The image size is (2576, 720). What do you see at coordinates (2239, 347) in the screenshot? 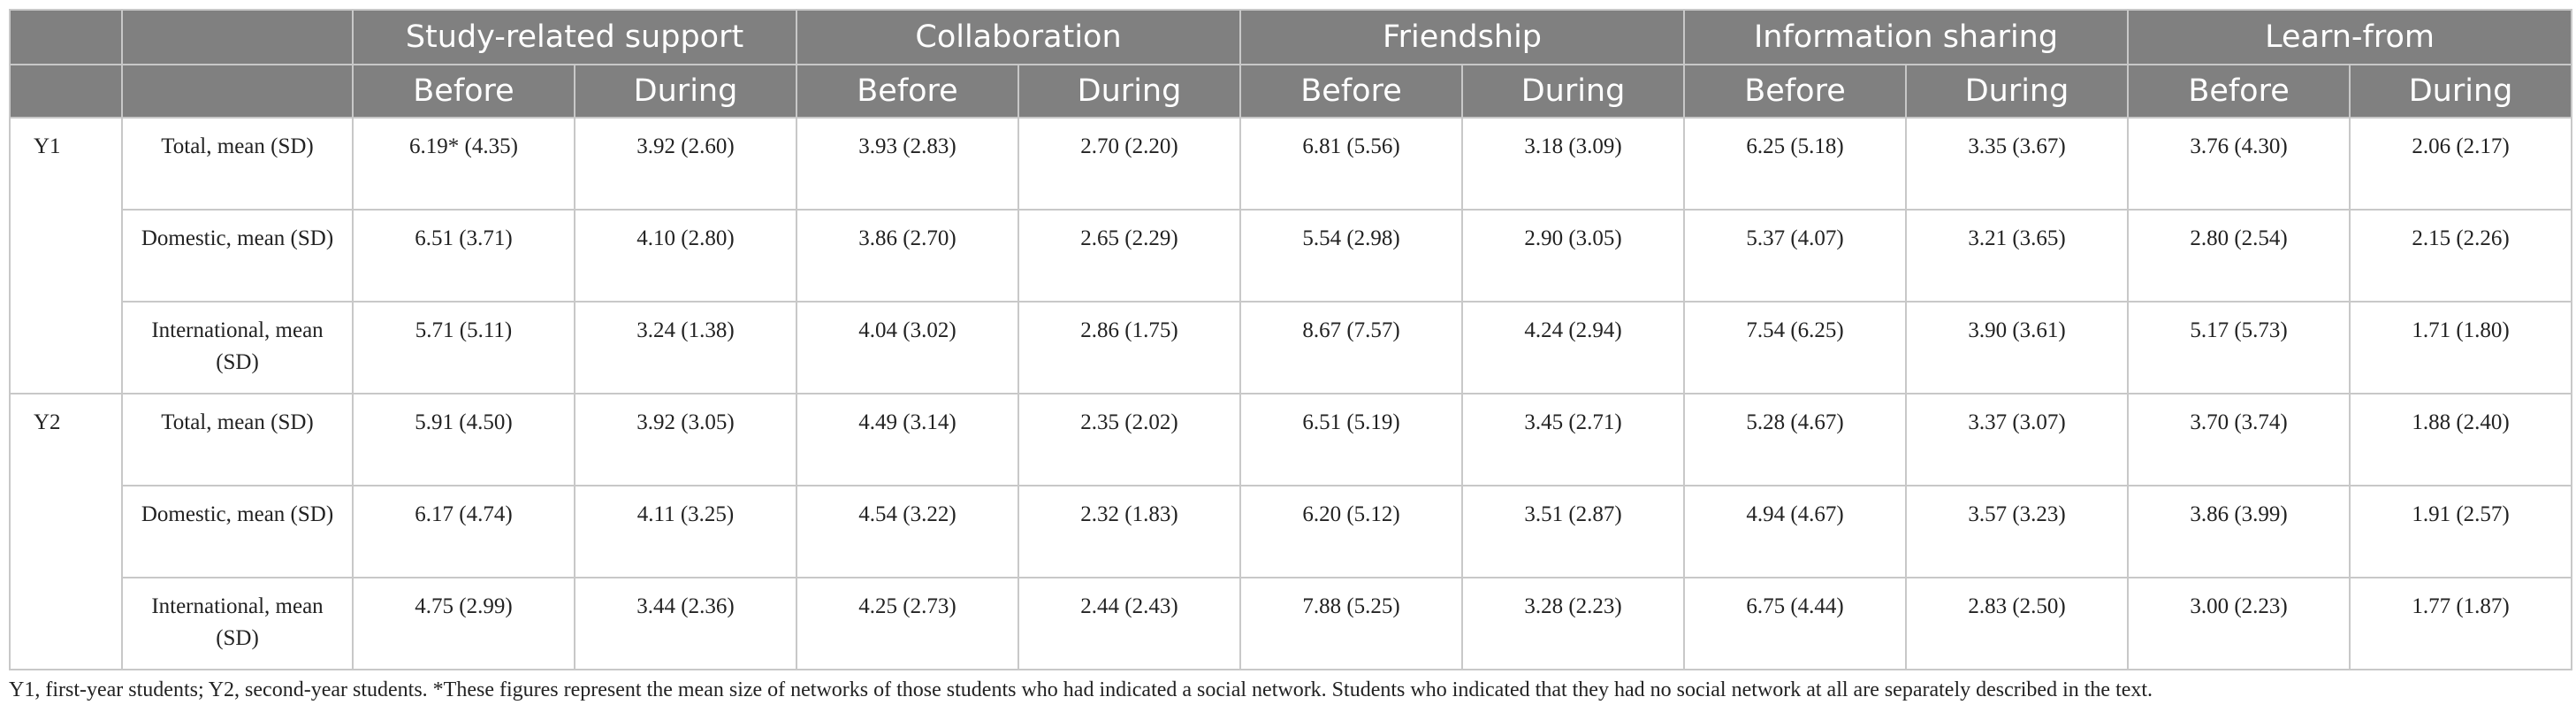
I see `table-cell: 5.17 (5.73)` at bounding box center [2239, 347].